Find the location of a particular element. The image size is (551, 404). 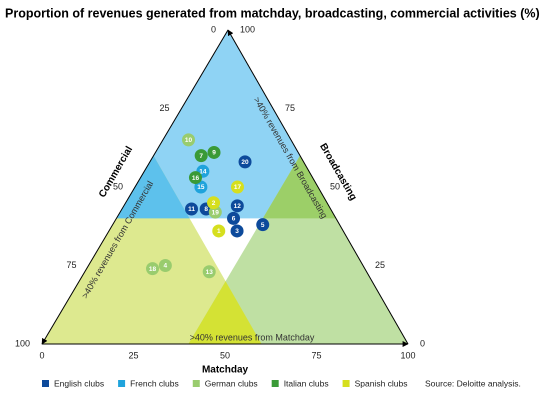

point-label: 18 is located at coordinates (153, 269).